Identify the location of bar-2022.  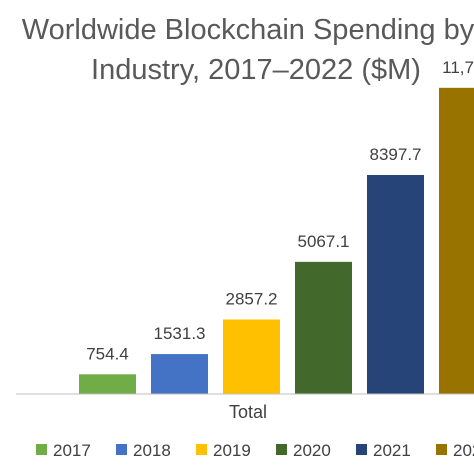
(456, 240).